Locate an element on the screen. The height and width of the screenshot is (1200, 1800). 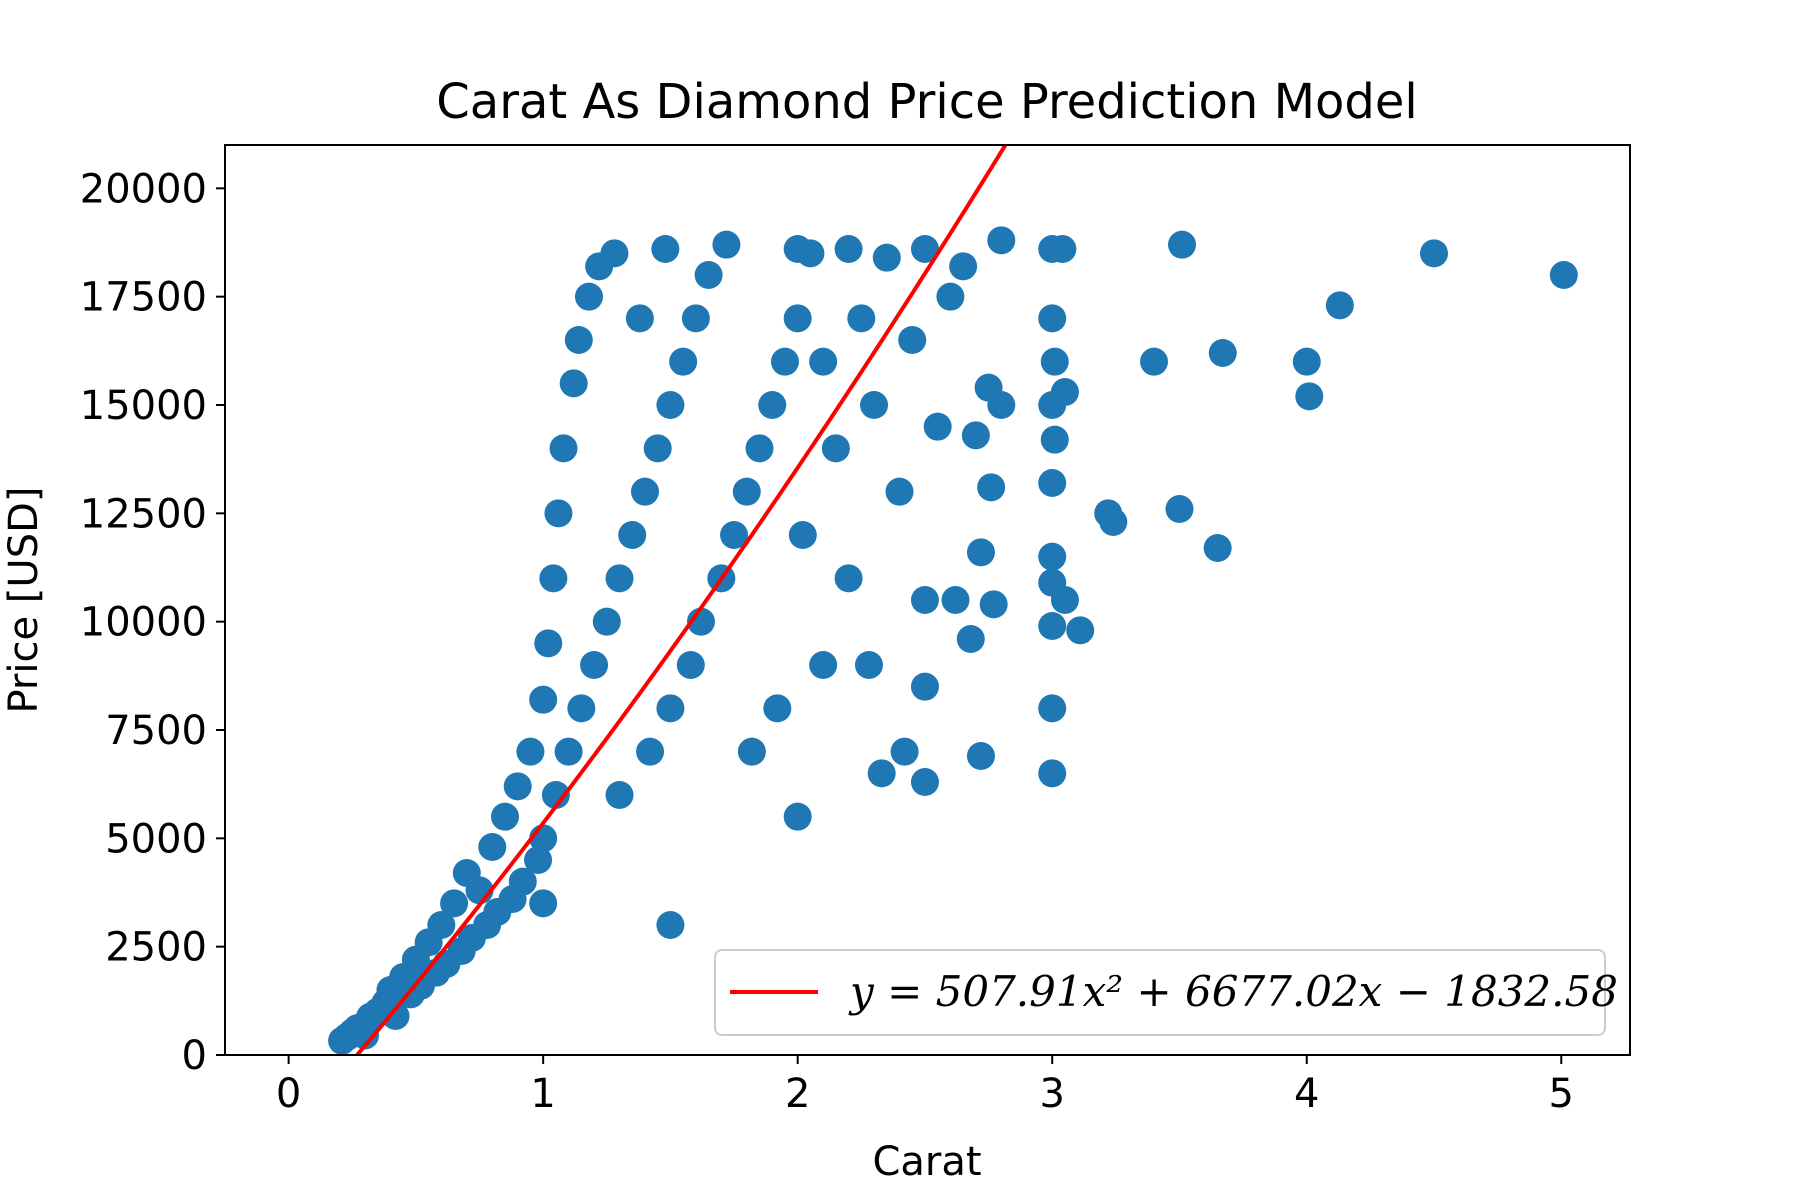
y-tick-label: 15000 is located at coordinates (143, 406).